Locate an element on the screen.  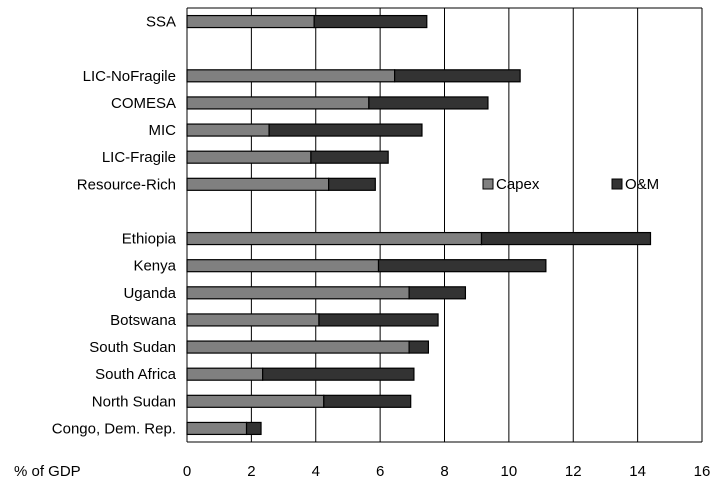
legend-label: O&M is located at coordinates (642, 184).